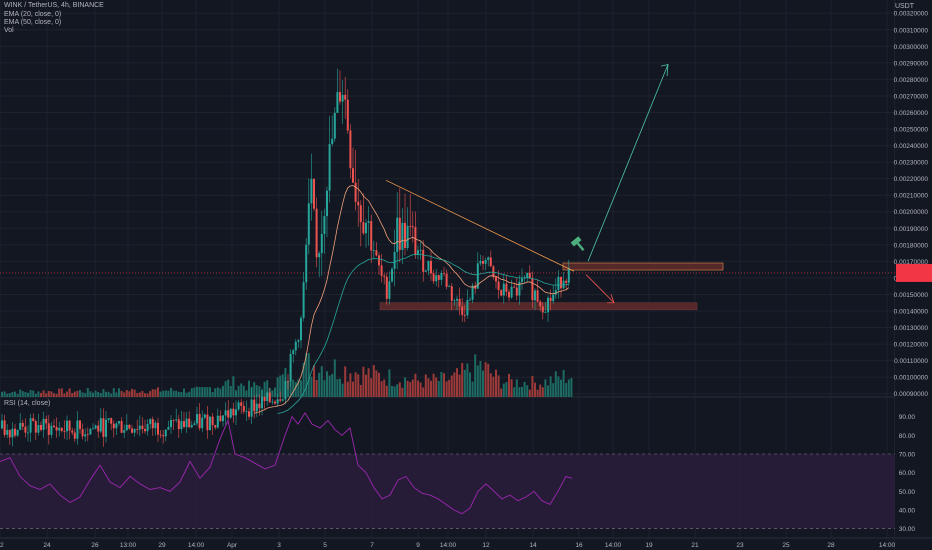  What do you see at coordinates (911, 47) in the screenshot?
I see `price-tick-label: 0.00300000` at bounding box center [911, 47].